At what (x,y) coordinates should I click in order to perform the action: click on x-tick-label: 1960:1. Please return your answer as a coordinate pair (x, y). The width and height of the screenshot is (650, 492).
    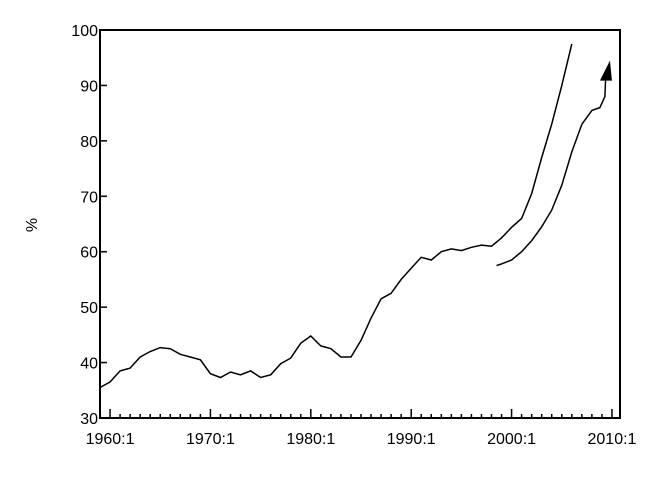
    Looking at the image, I should click on (110, 439).